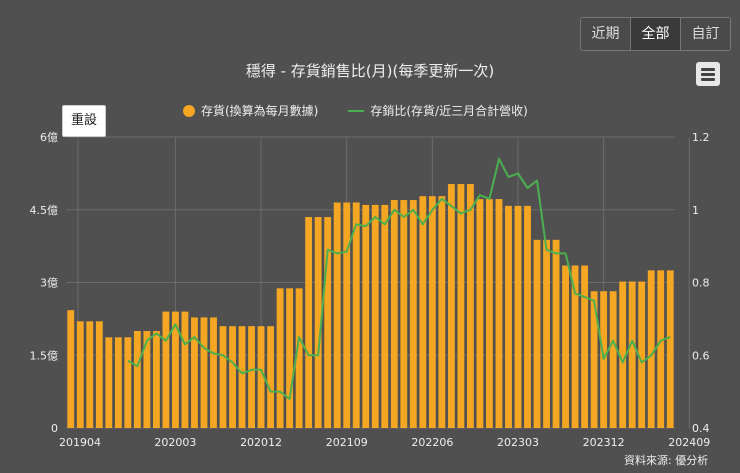  I want to click on x-tick-label: 202109, so click(347, 442).